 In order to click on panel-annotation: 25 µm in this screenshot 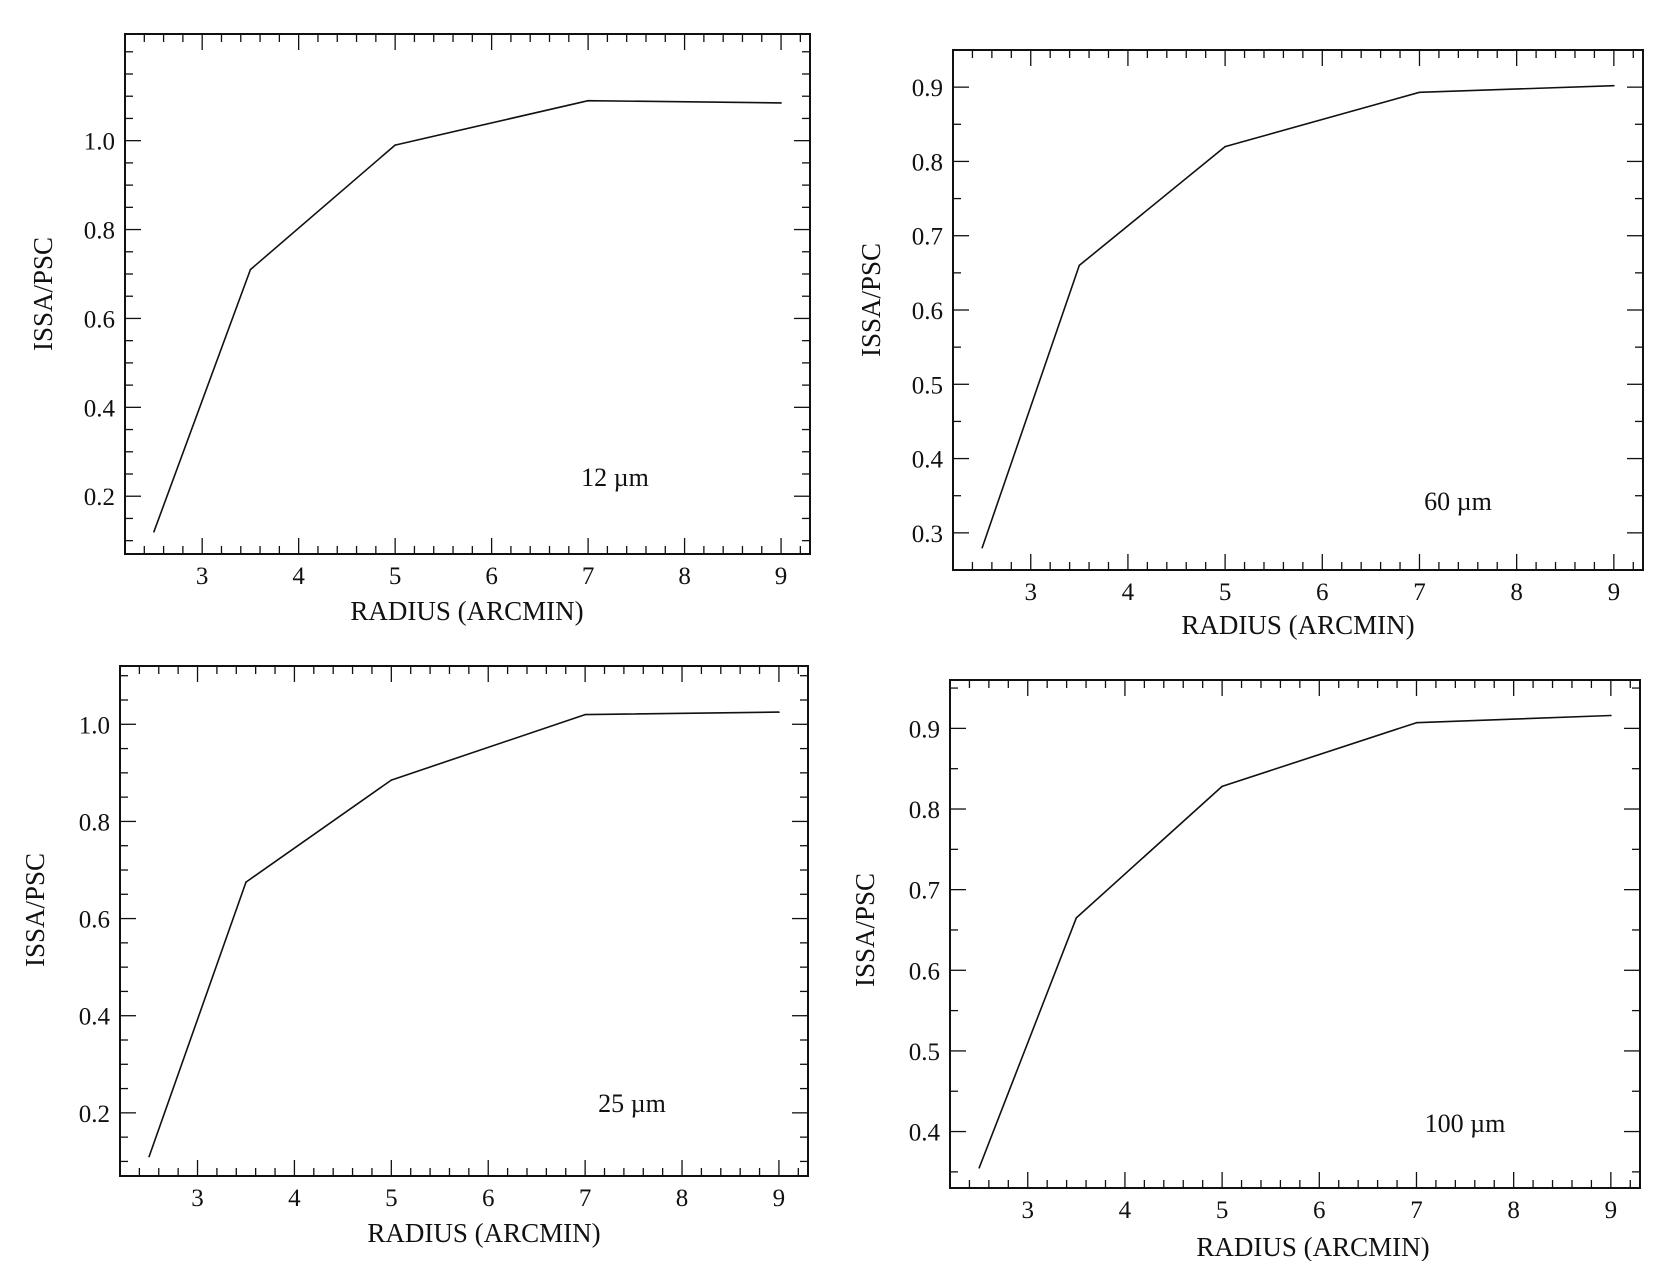, I will do `click(632, 1103)`.